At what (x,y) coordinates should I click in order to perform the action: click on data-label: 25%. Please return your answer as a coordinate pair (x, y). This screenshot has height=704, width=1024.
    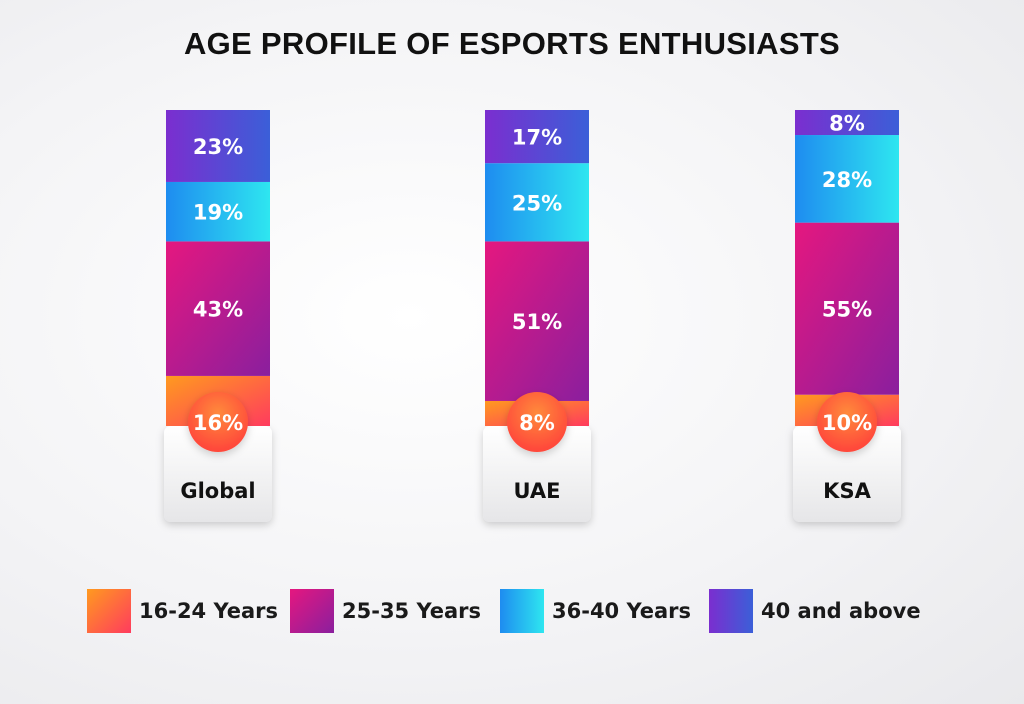
    Looking at the image, I should click on (537, 203).